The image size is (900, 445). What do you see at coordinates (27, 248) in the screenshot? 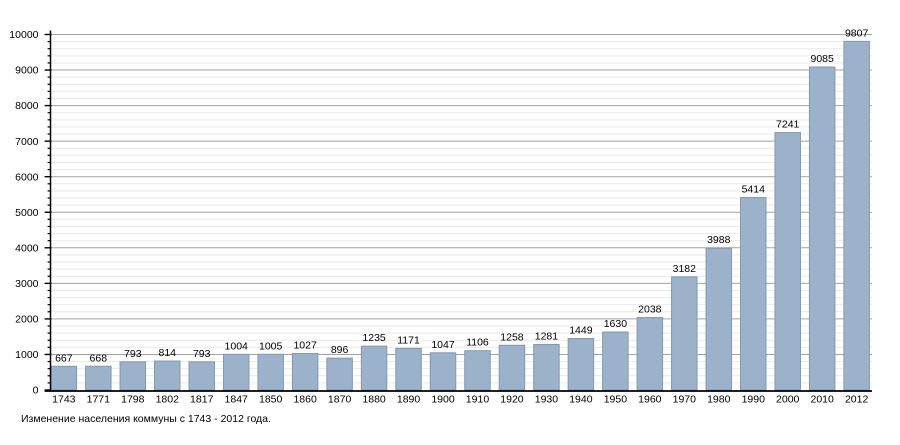
I see `svg-text: 4000` at bounding box center [27, 248].